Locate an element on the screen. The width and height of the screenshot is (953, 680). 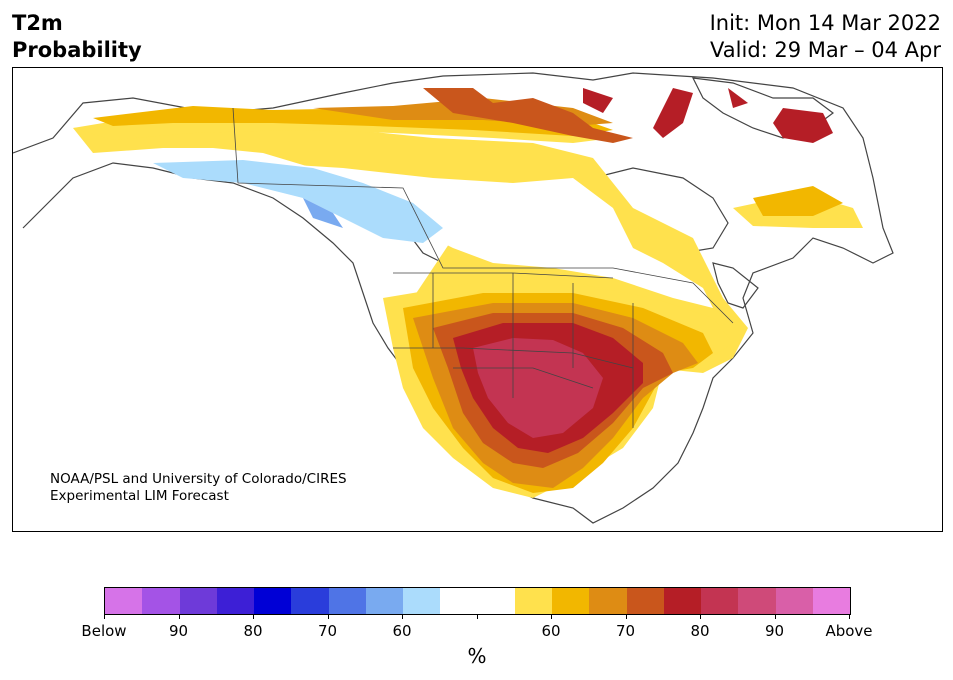
map-title: T2m Probability is located at coordinates (77, 37).